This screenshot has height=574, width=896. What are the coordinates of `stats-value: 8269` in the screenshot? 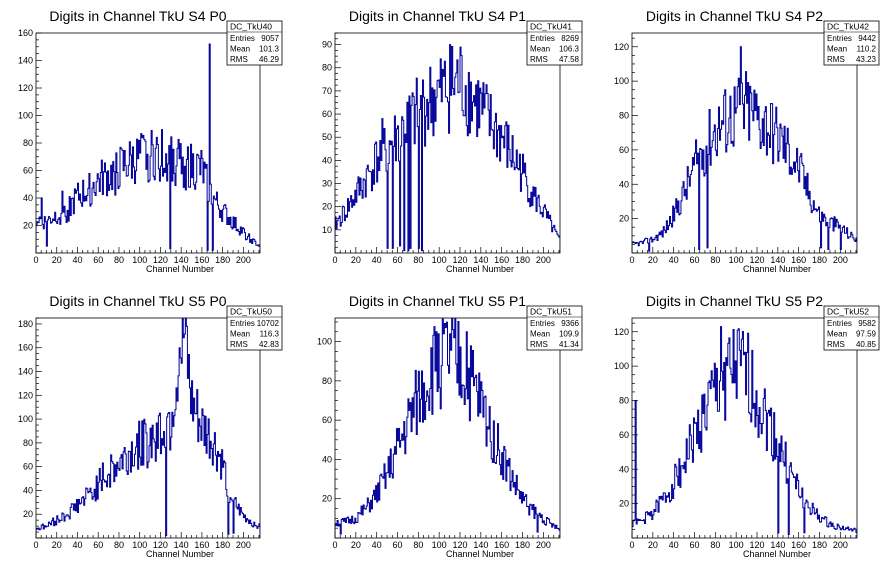 It's located at (570, 38).